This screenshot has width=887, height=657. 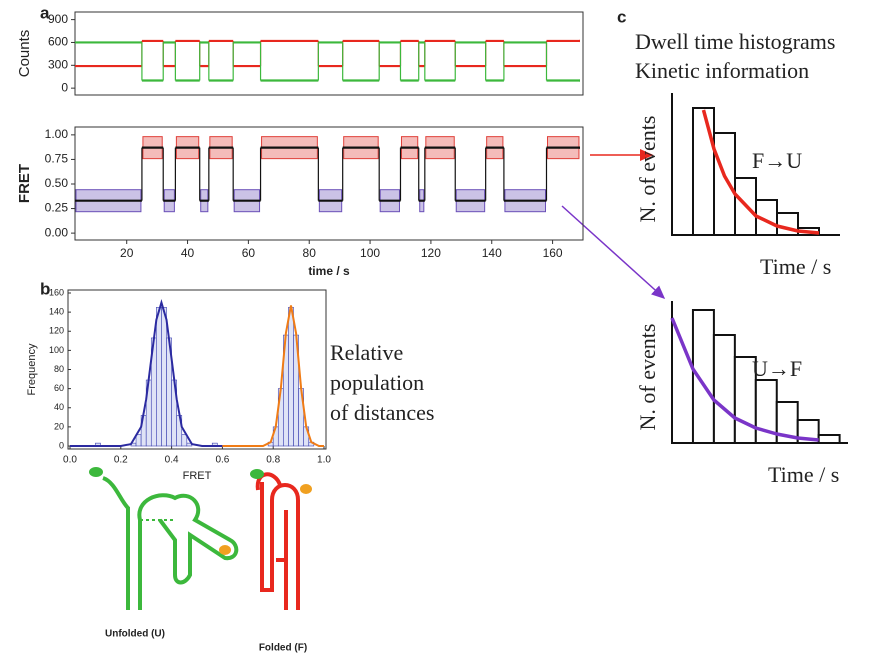 I want to click on y-axis-label: FRET, so click(x=24, y=183).